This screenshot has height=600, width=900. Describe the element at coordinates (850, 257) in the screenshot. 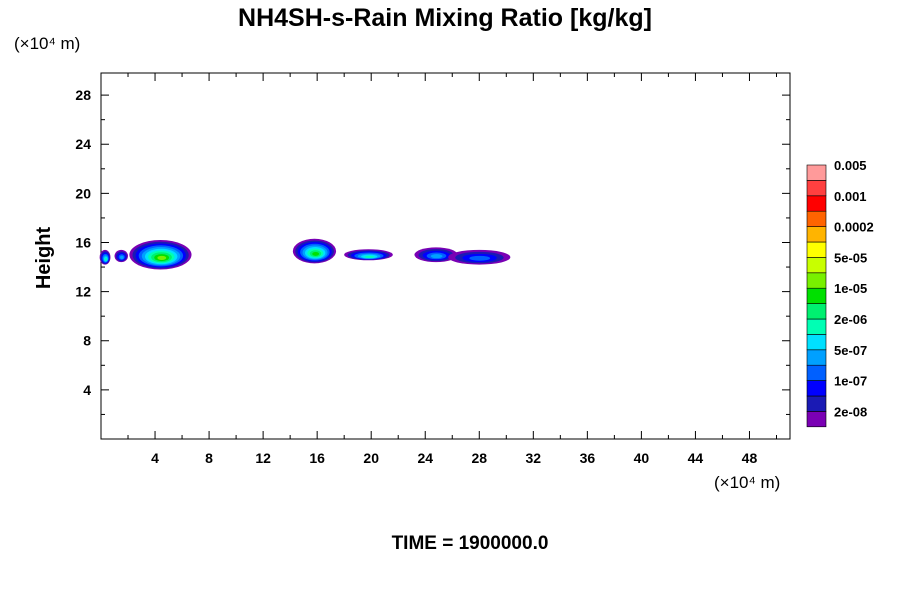

I see `colorbar-label: 5e-05` at that location.